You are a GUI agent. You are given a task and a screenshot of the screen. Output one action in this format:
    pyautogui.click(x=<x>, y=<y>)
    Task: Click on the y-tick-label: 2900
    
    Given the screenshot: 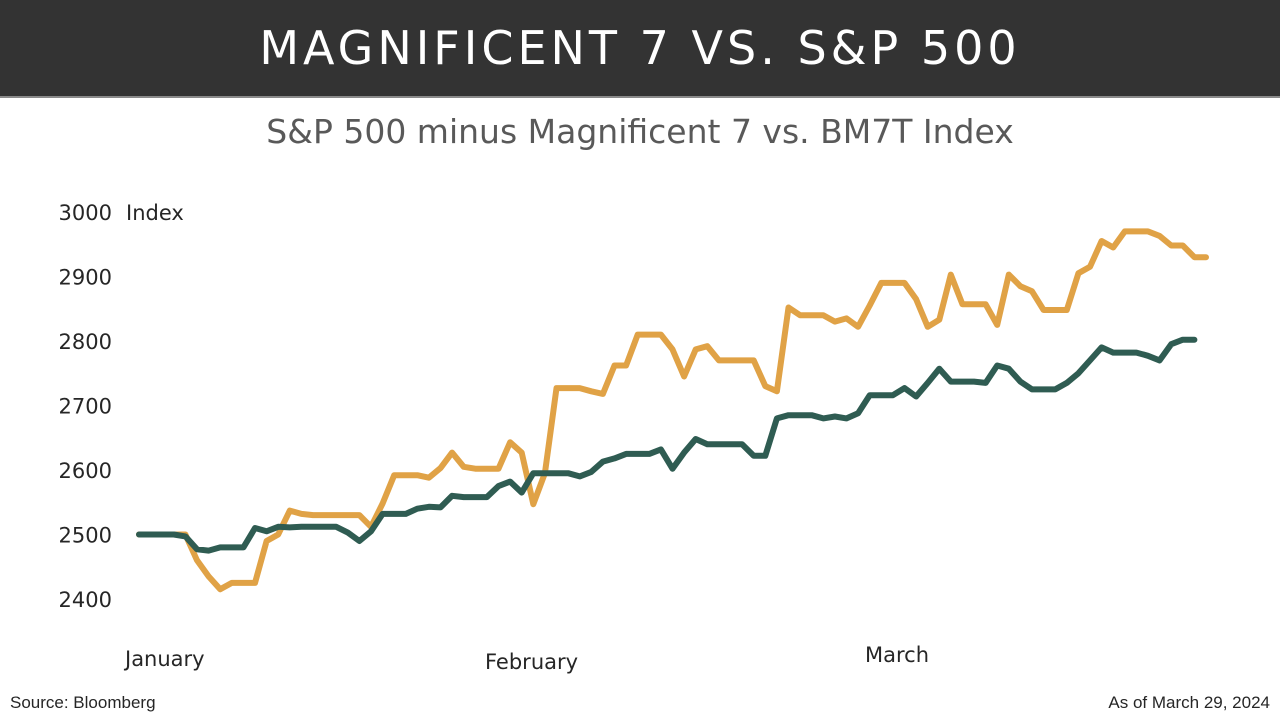 What is the action you would take?
    pyautogui.click(x=85, y=278)
    